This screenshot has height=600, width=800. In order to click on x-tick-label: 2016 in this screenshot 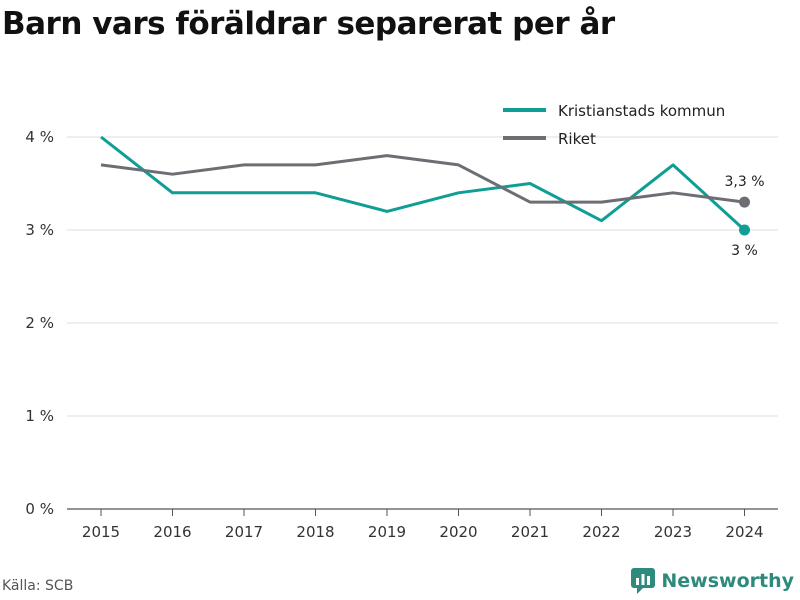, I will do `click(172, 532)`.